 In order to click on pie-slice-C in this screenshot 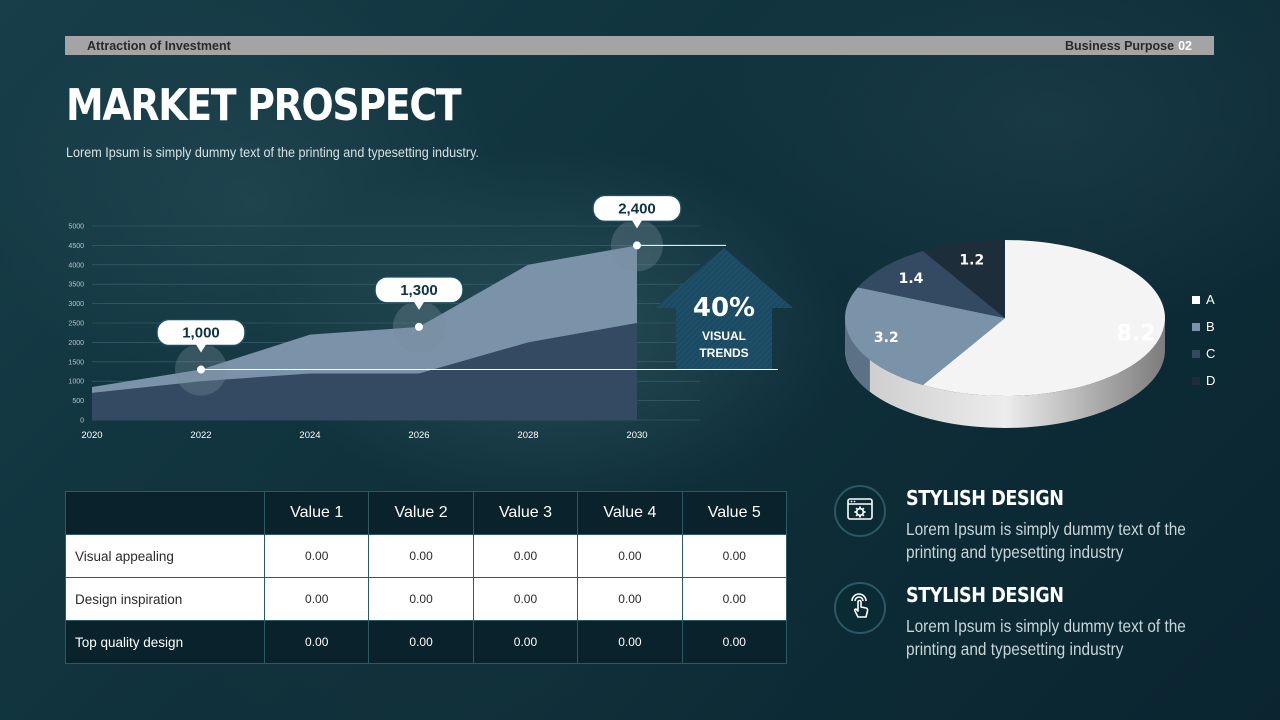, I will do `click(931, 284)`.